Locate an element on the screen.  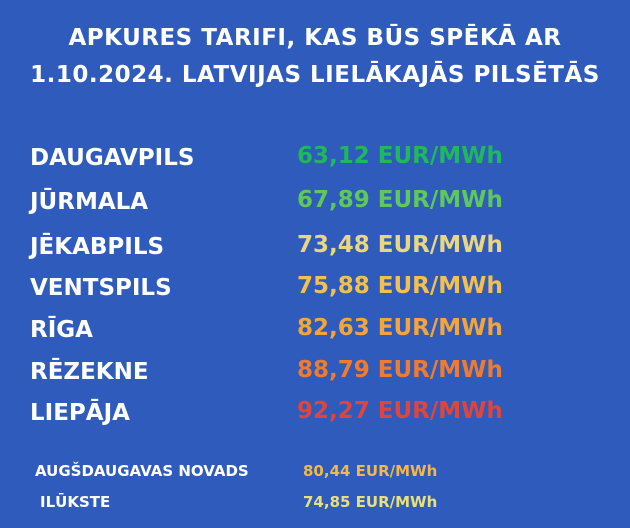
tariff-value: 74,85 EUR/MWh is located at coordinates (370, 502).